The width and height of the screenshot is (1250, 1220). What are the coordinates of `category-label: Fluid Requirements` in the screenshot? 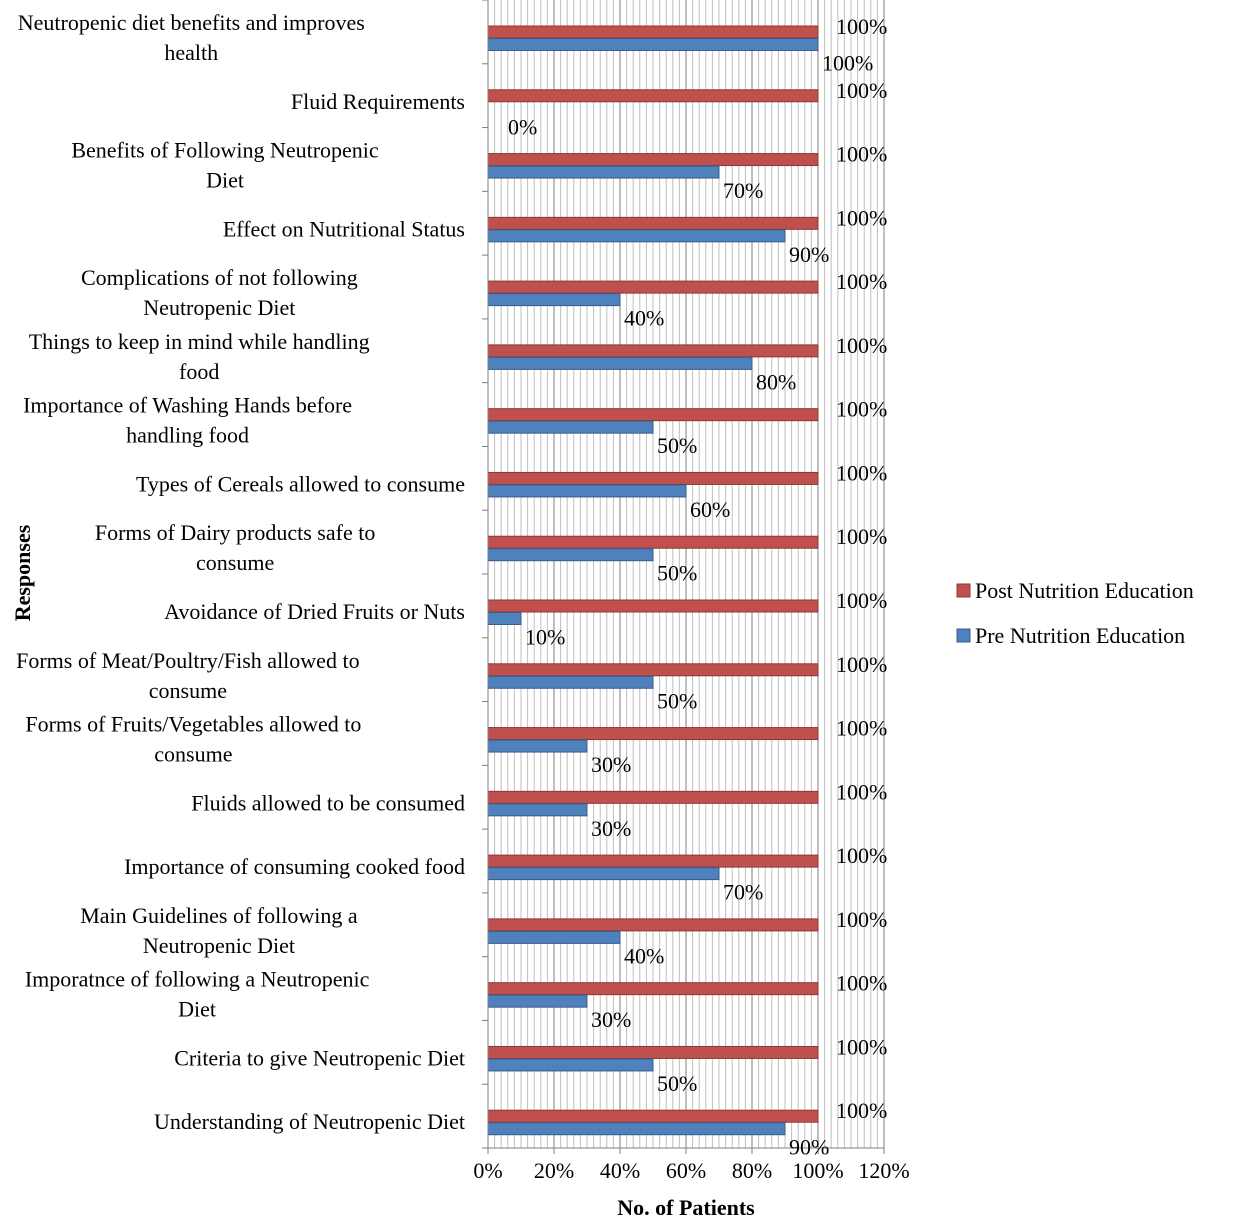 It's located at (378, 101).